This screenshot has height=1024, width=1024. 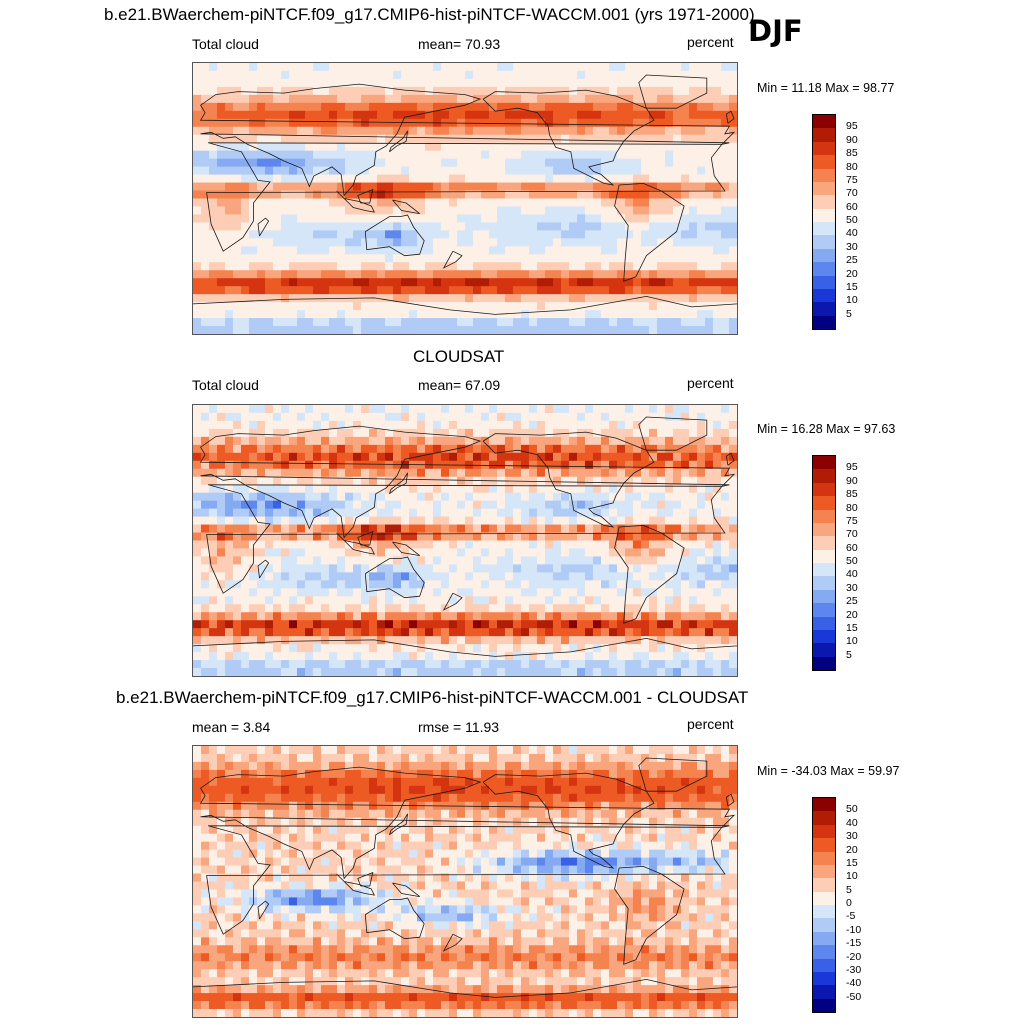 I want to click on panel2-variable-label: Total cloud, so click(x=225, y=385).